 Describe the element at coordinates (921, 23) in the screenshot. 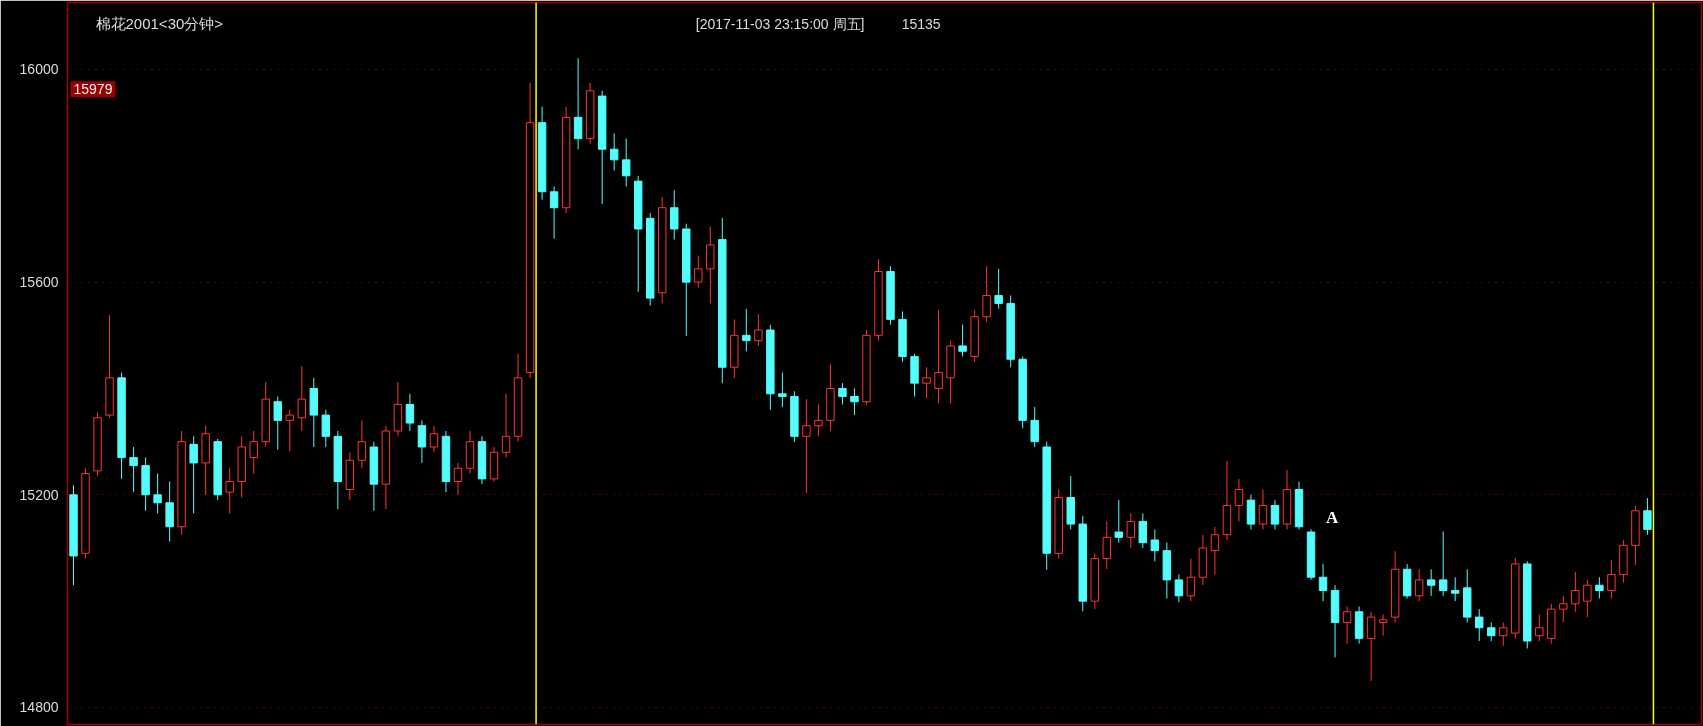

I see `annotation: 15135` at that location.